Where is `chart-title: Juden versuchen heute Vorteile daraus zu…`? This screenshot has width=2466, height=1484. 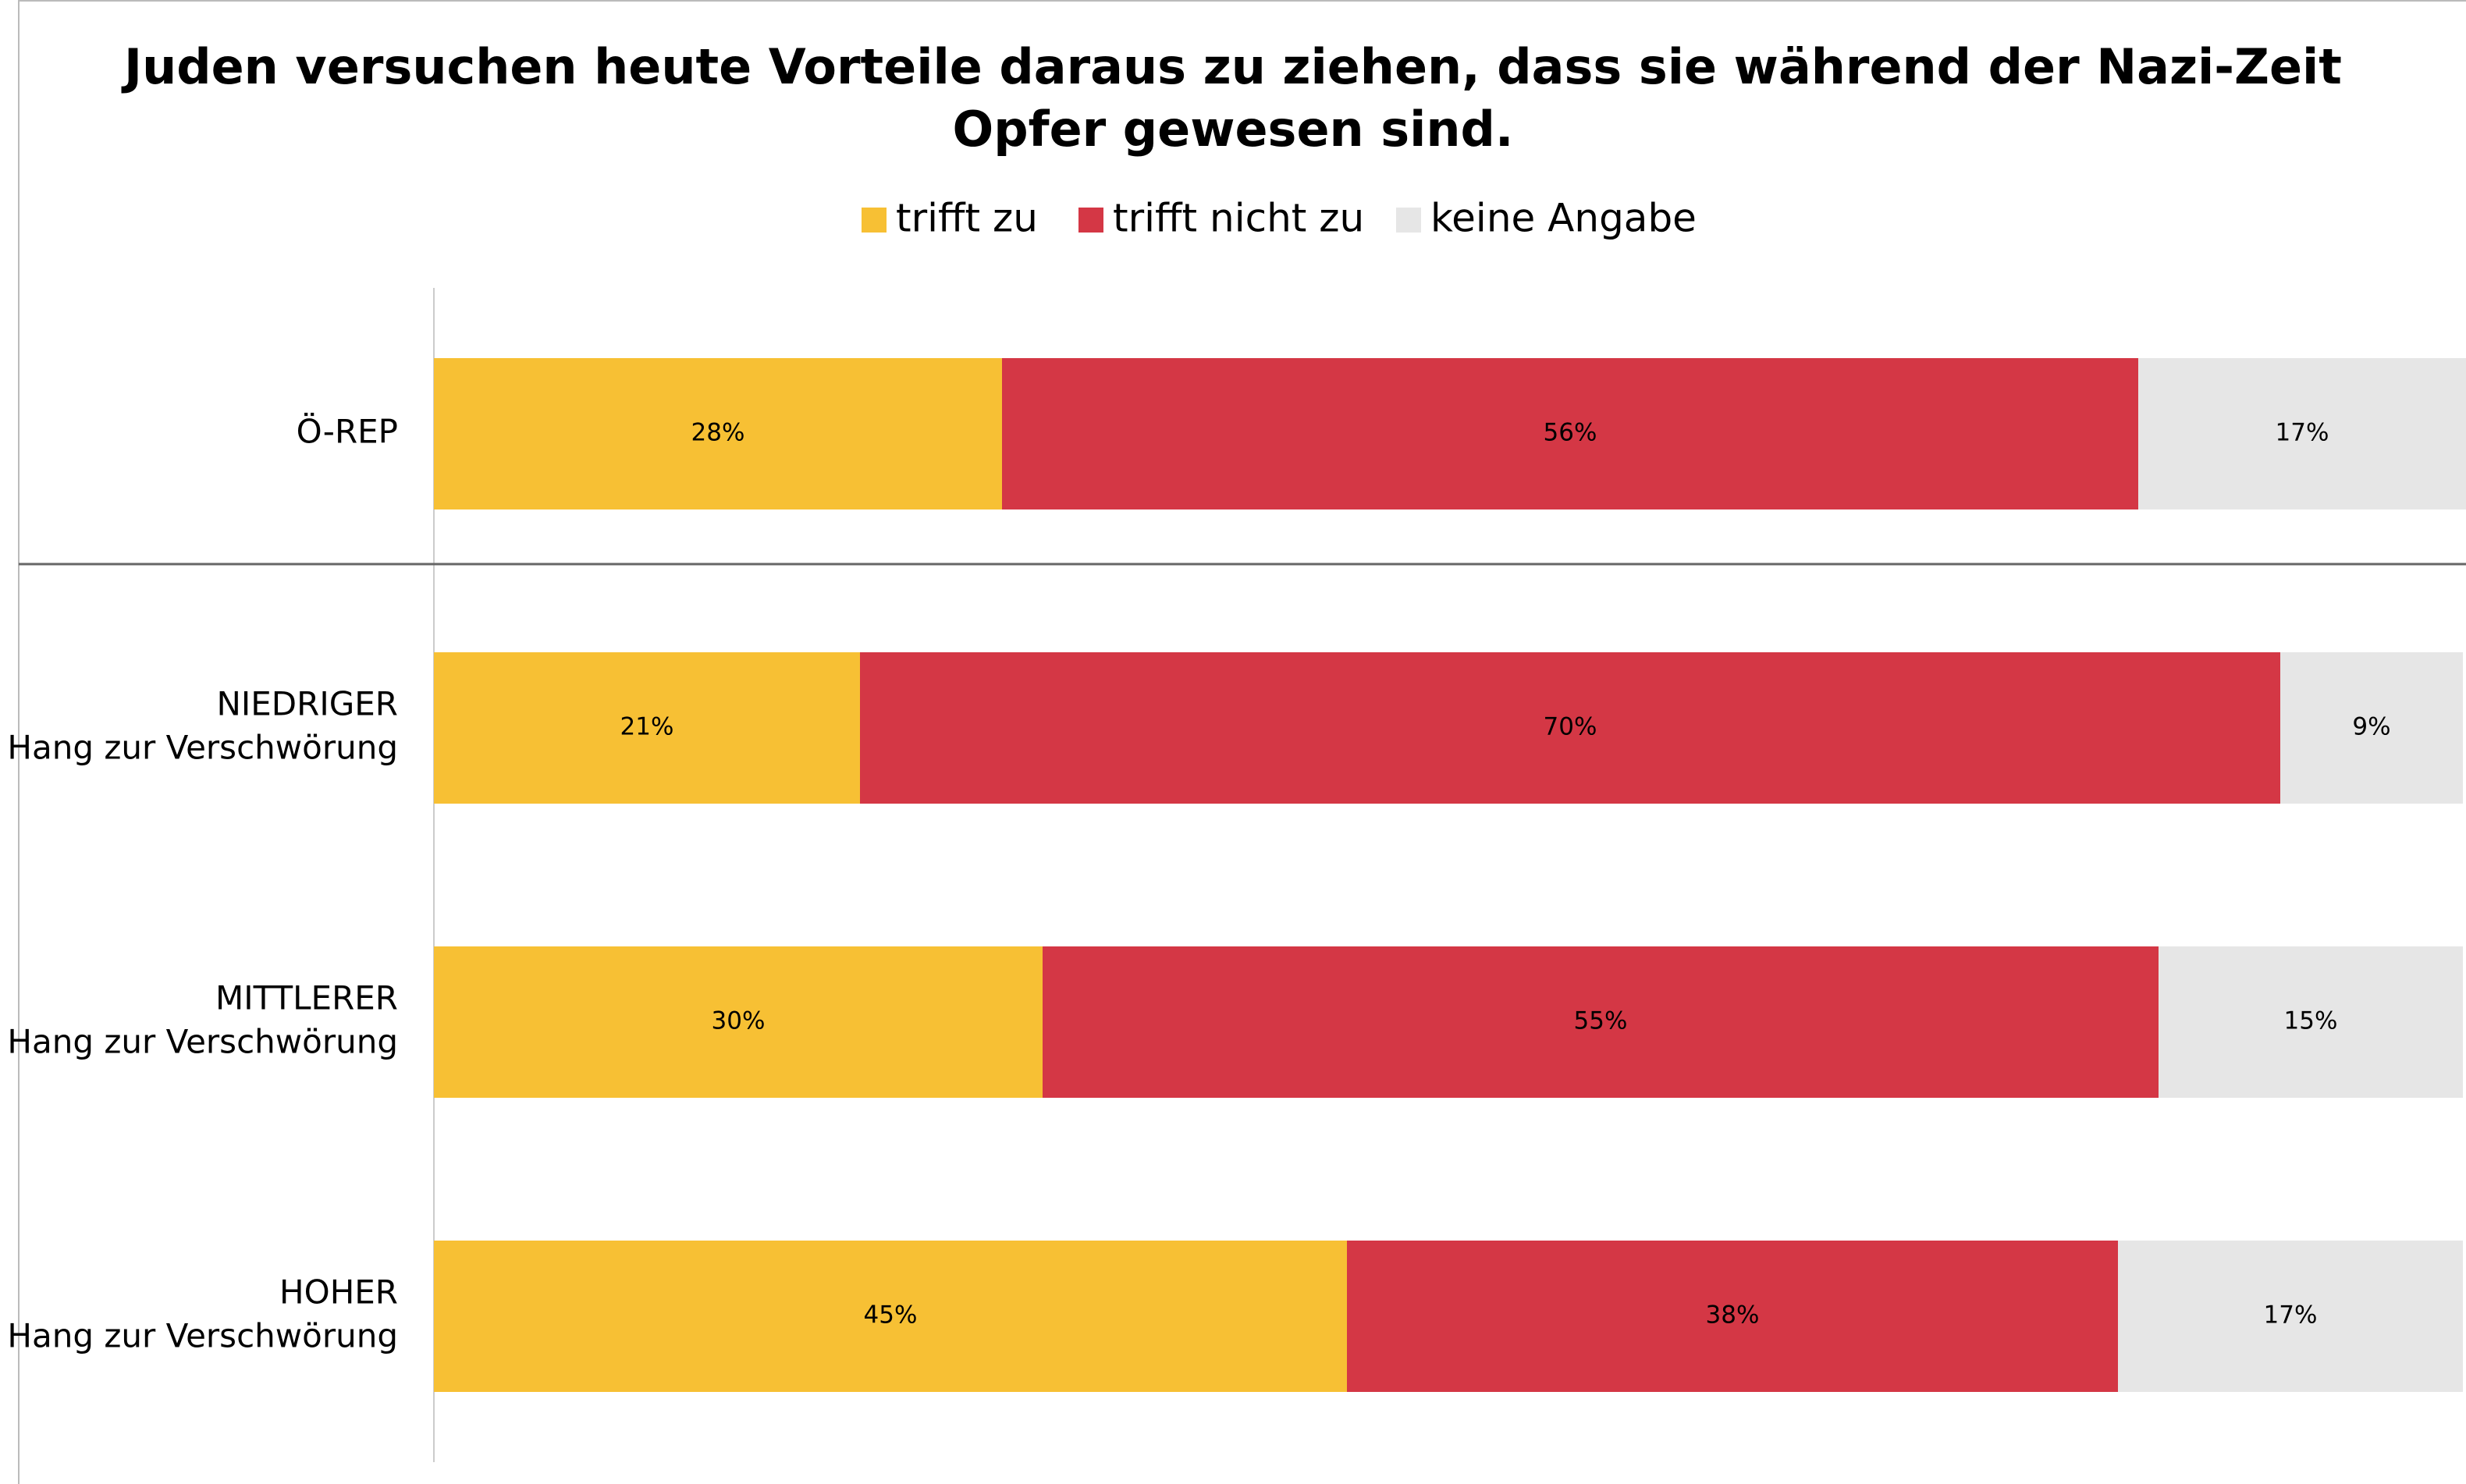
chart-title: Juden versuchen heute Vorteile daraus zu… is located at coordinates (1232, 67).